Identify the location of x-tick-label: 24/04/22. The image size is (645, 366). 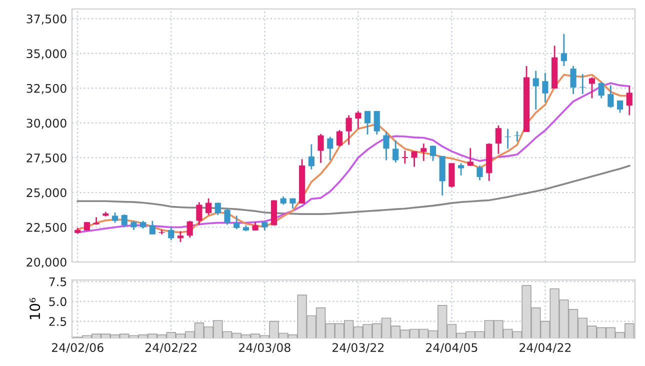
(545, 348).